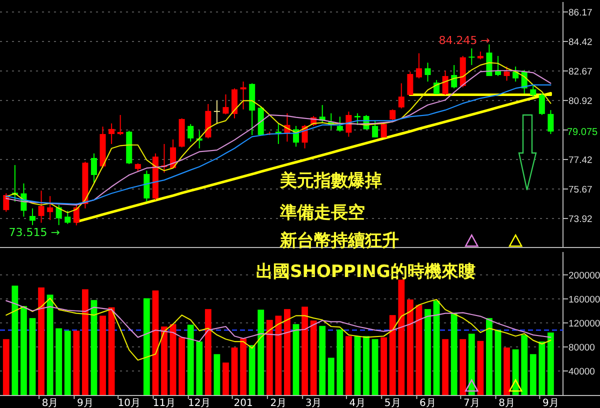 This screenshot has width=600, height=408. What do you see at coordinates (580, 220) in the screenshot?
I see `y-tick-label: 73.92` at bounding box center [580, 220].